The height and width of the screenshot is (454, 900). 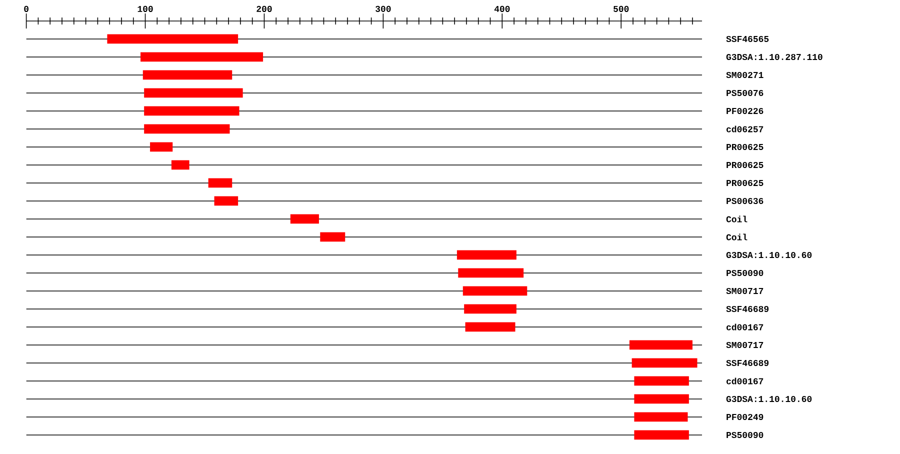 I want to click on y-tick-label: G3DSA:1.10.287.110, so click(x=774, y=57).